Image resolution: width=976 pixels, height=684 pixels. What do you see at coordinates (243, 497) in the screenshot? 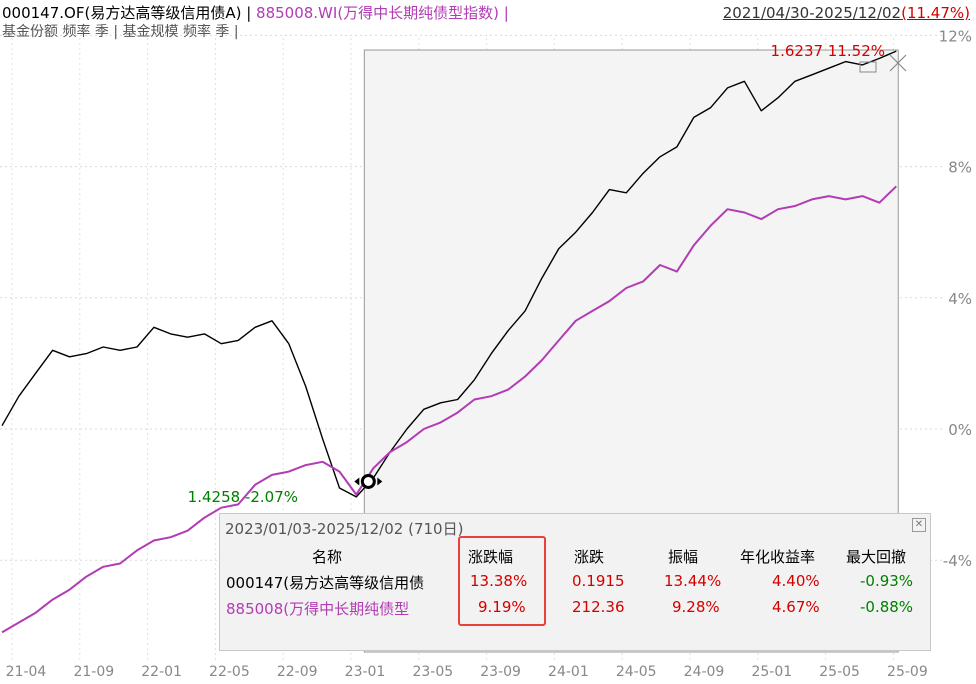
I see `start-value-annotation: 1.4258 -2.07%` at bounding box center [243, 497].